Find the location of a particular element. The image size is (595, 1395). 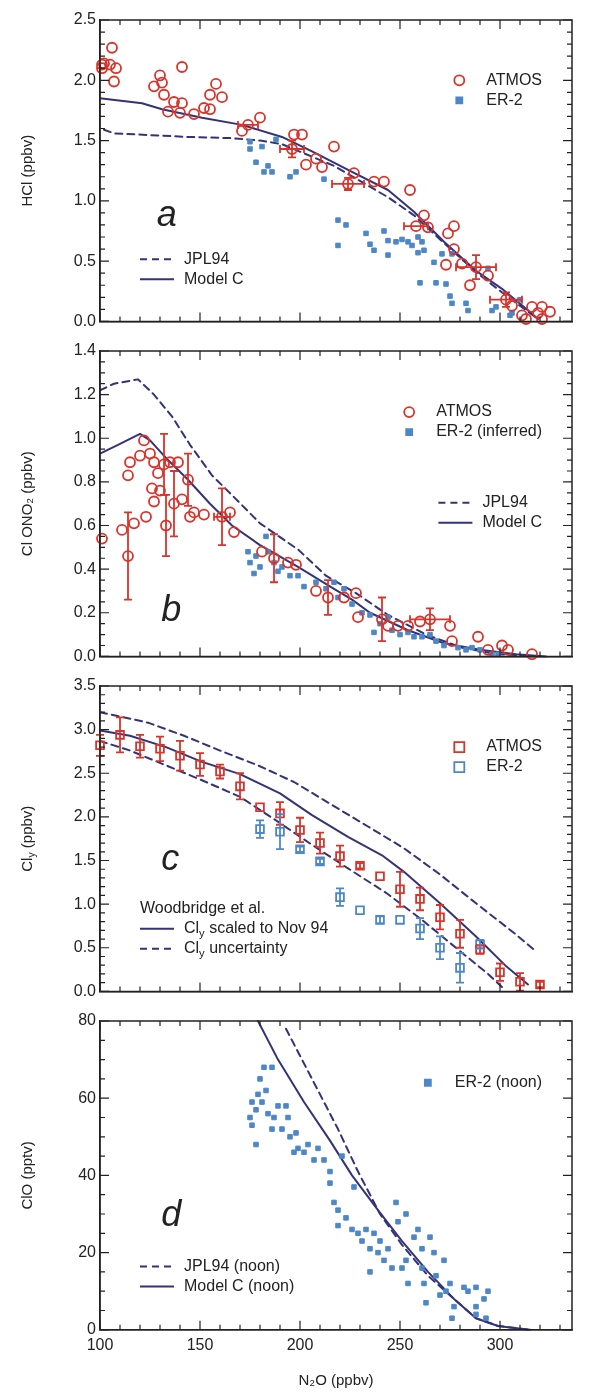

annotation: c is located at coordinates (170, 858).